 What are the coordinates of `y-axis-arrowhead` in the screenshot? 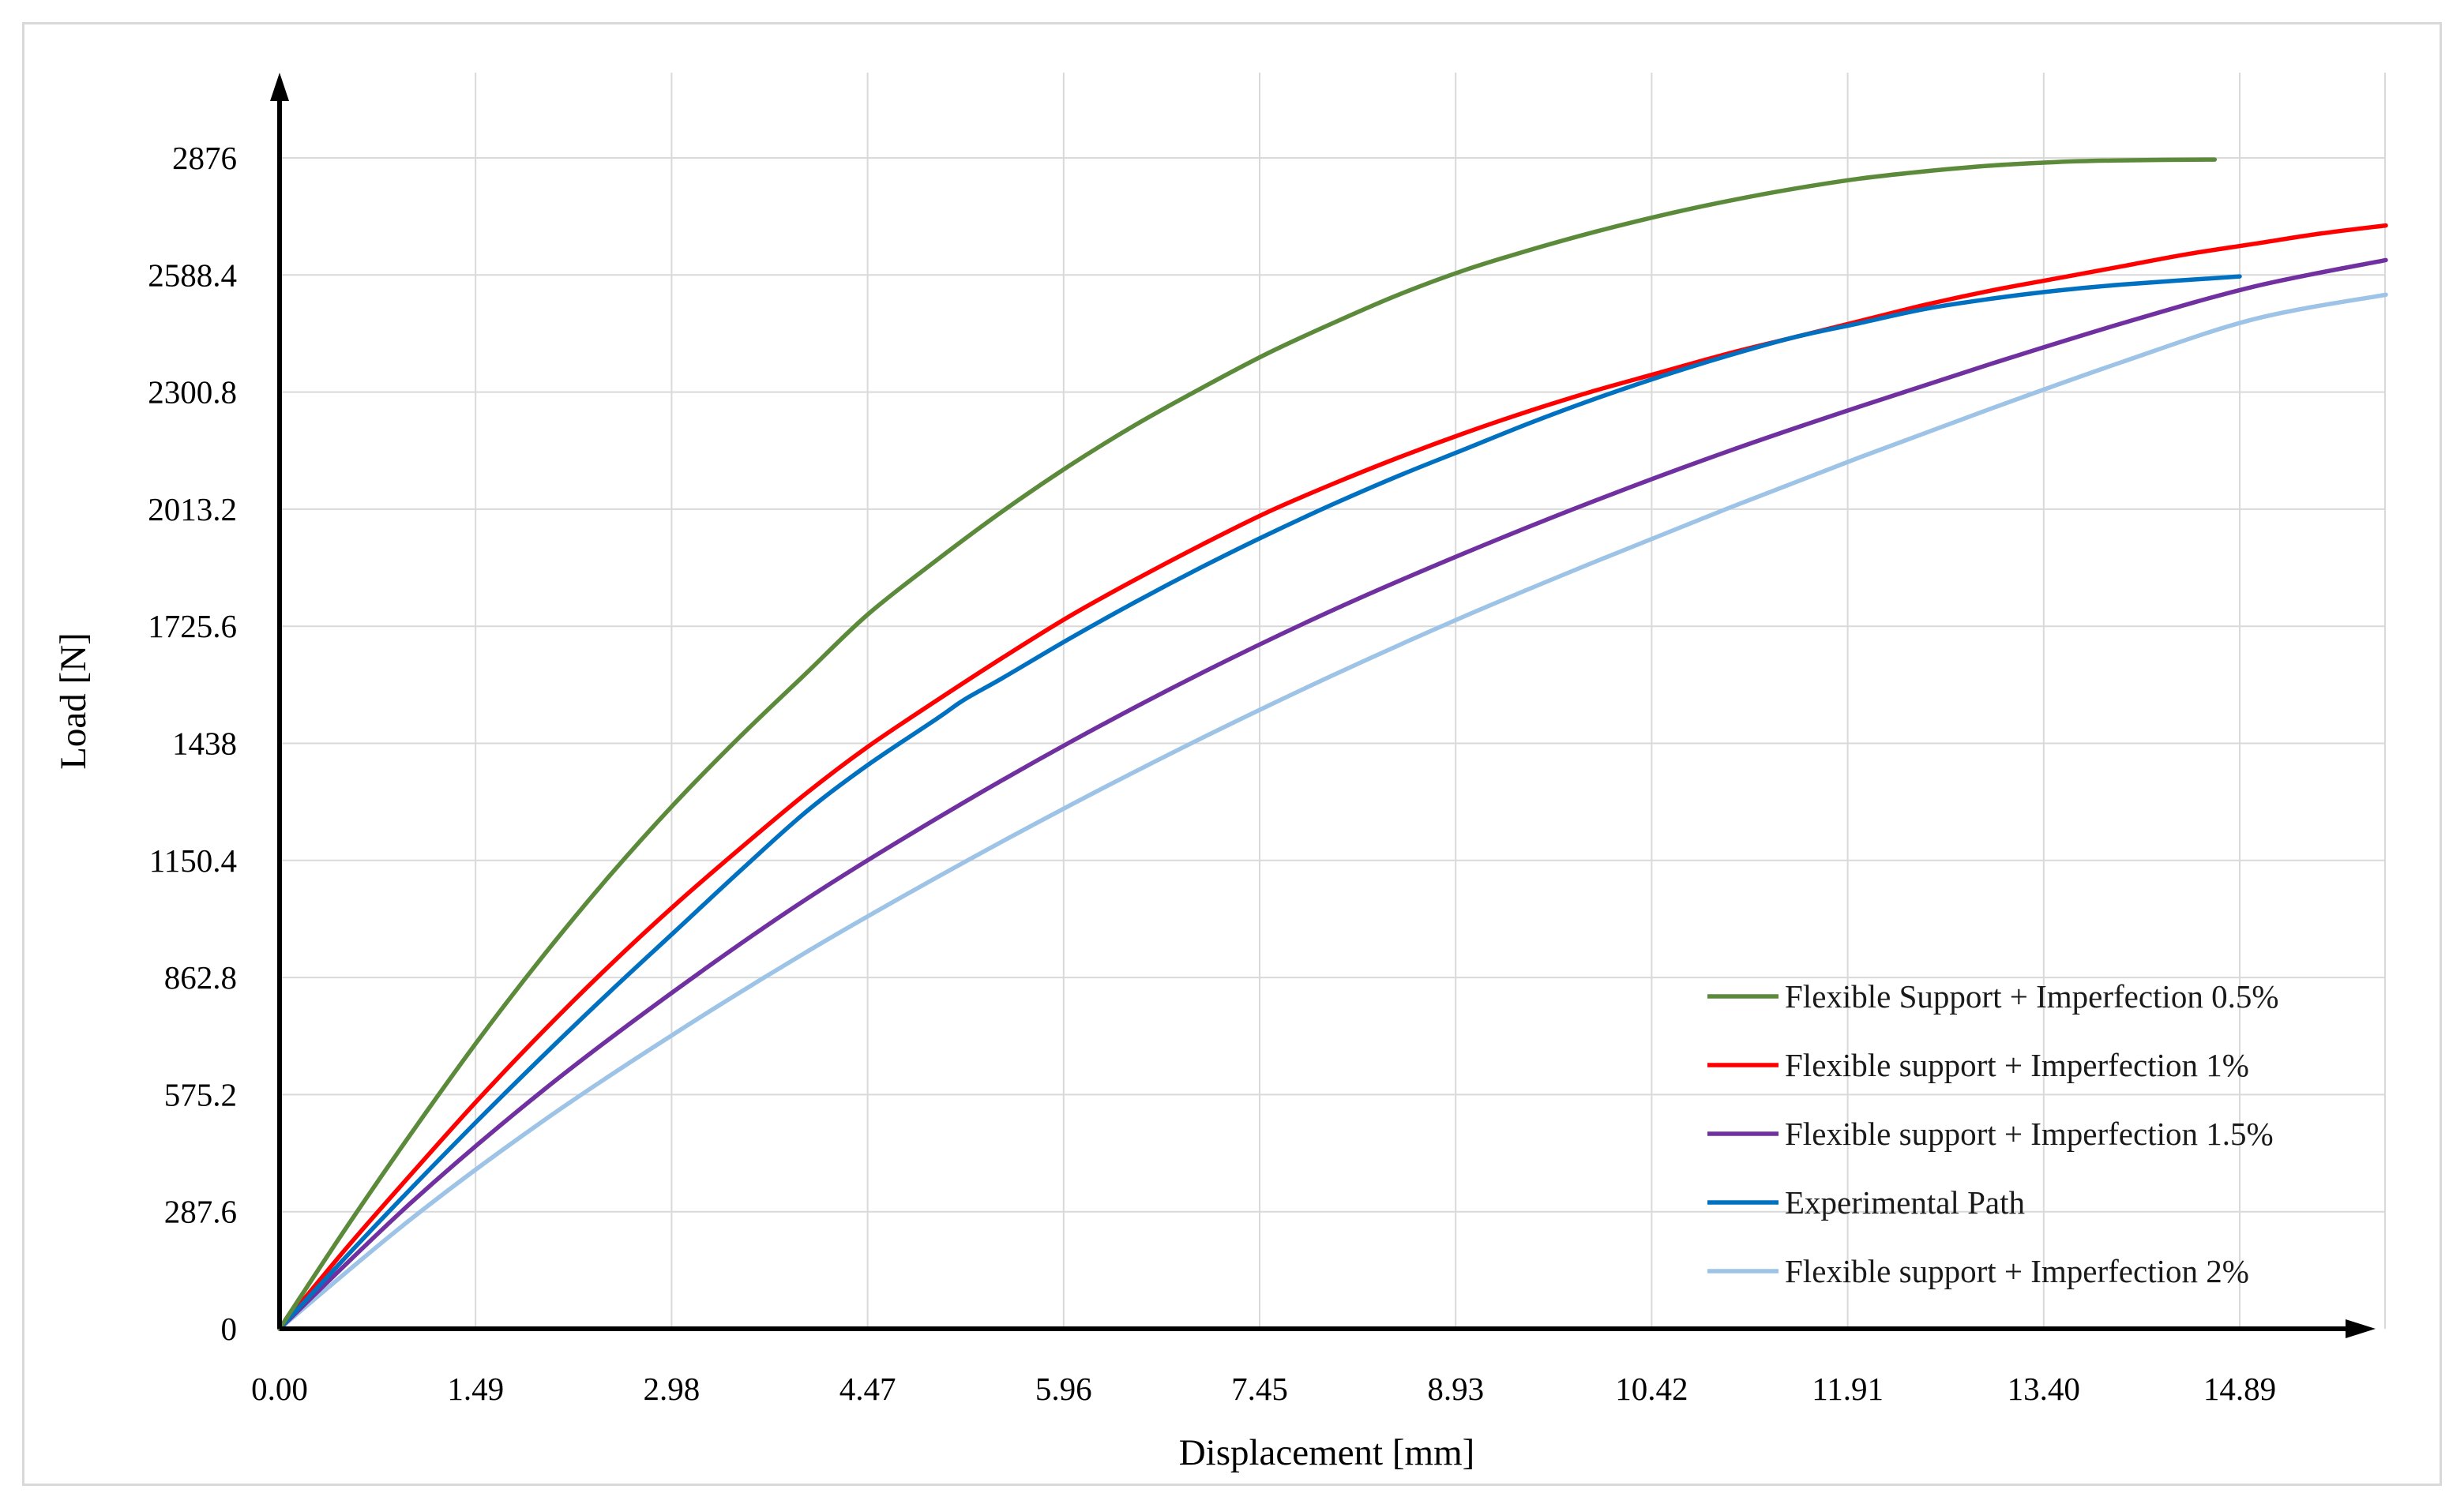 It's located at (279, 87).